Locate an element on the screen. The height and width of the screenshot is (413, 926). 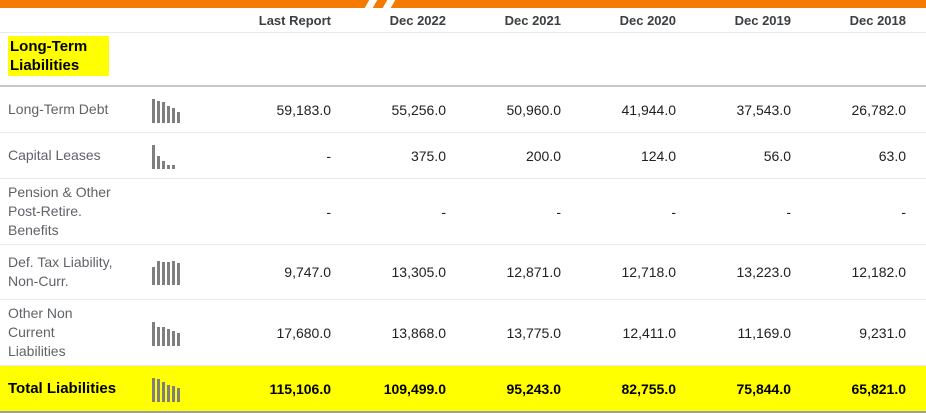
section-title: Long-Term Liabilities is located at coordinates (59, 56).